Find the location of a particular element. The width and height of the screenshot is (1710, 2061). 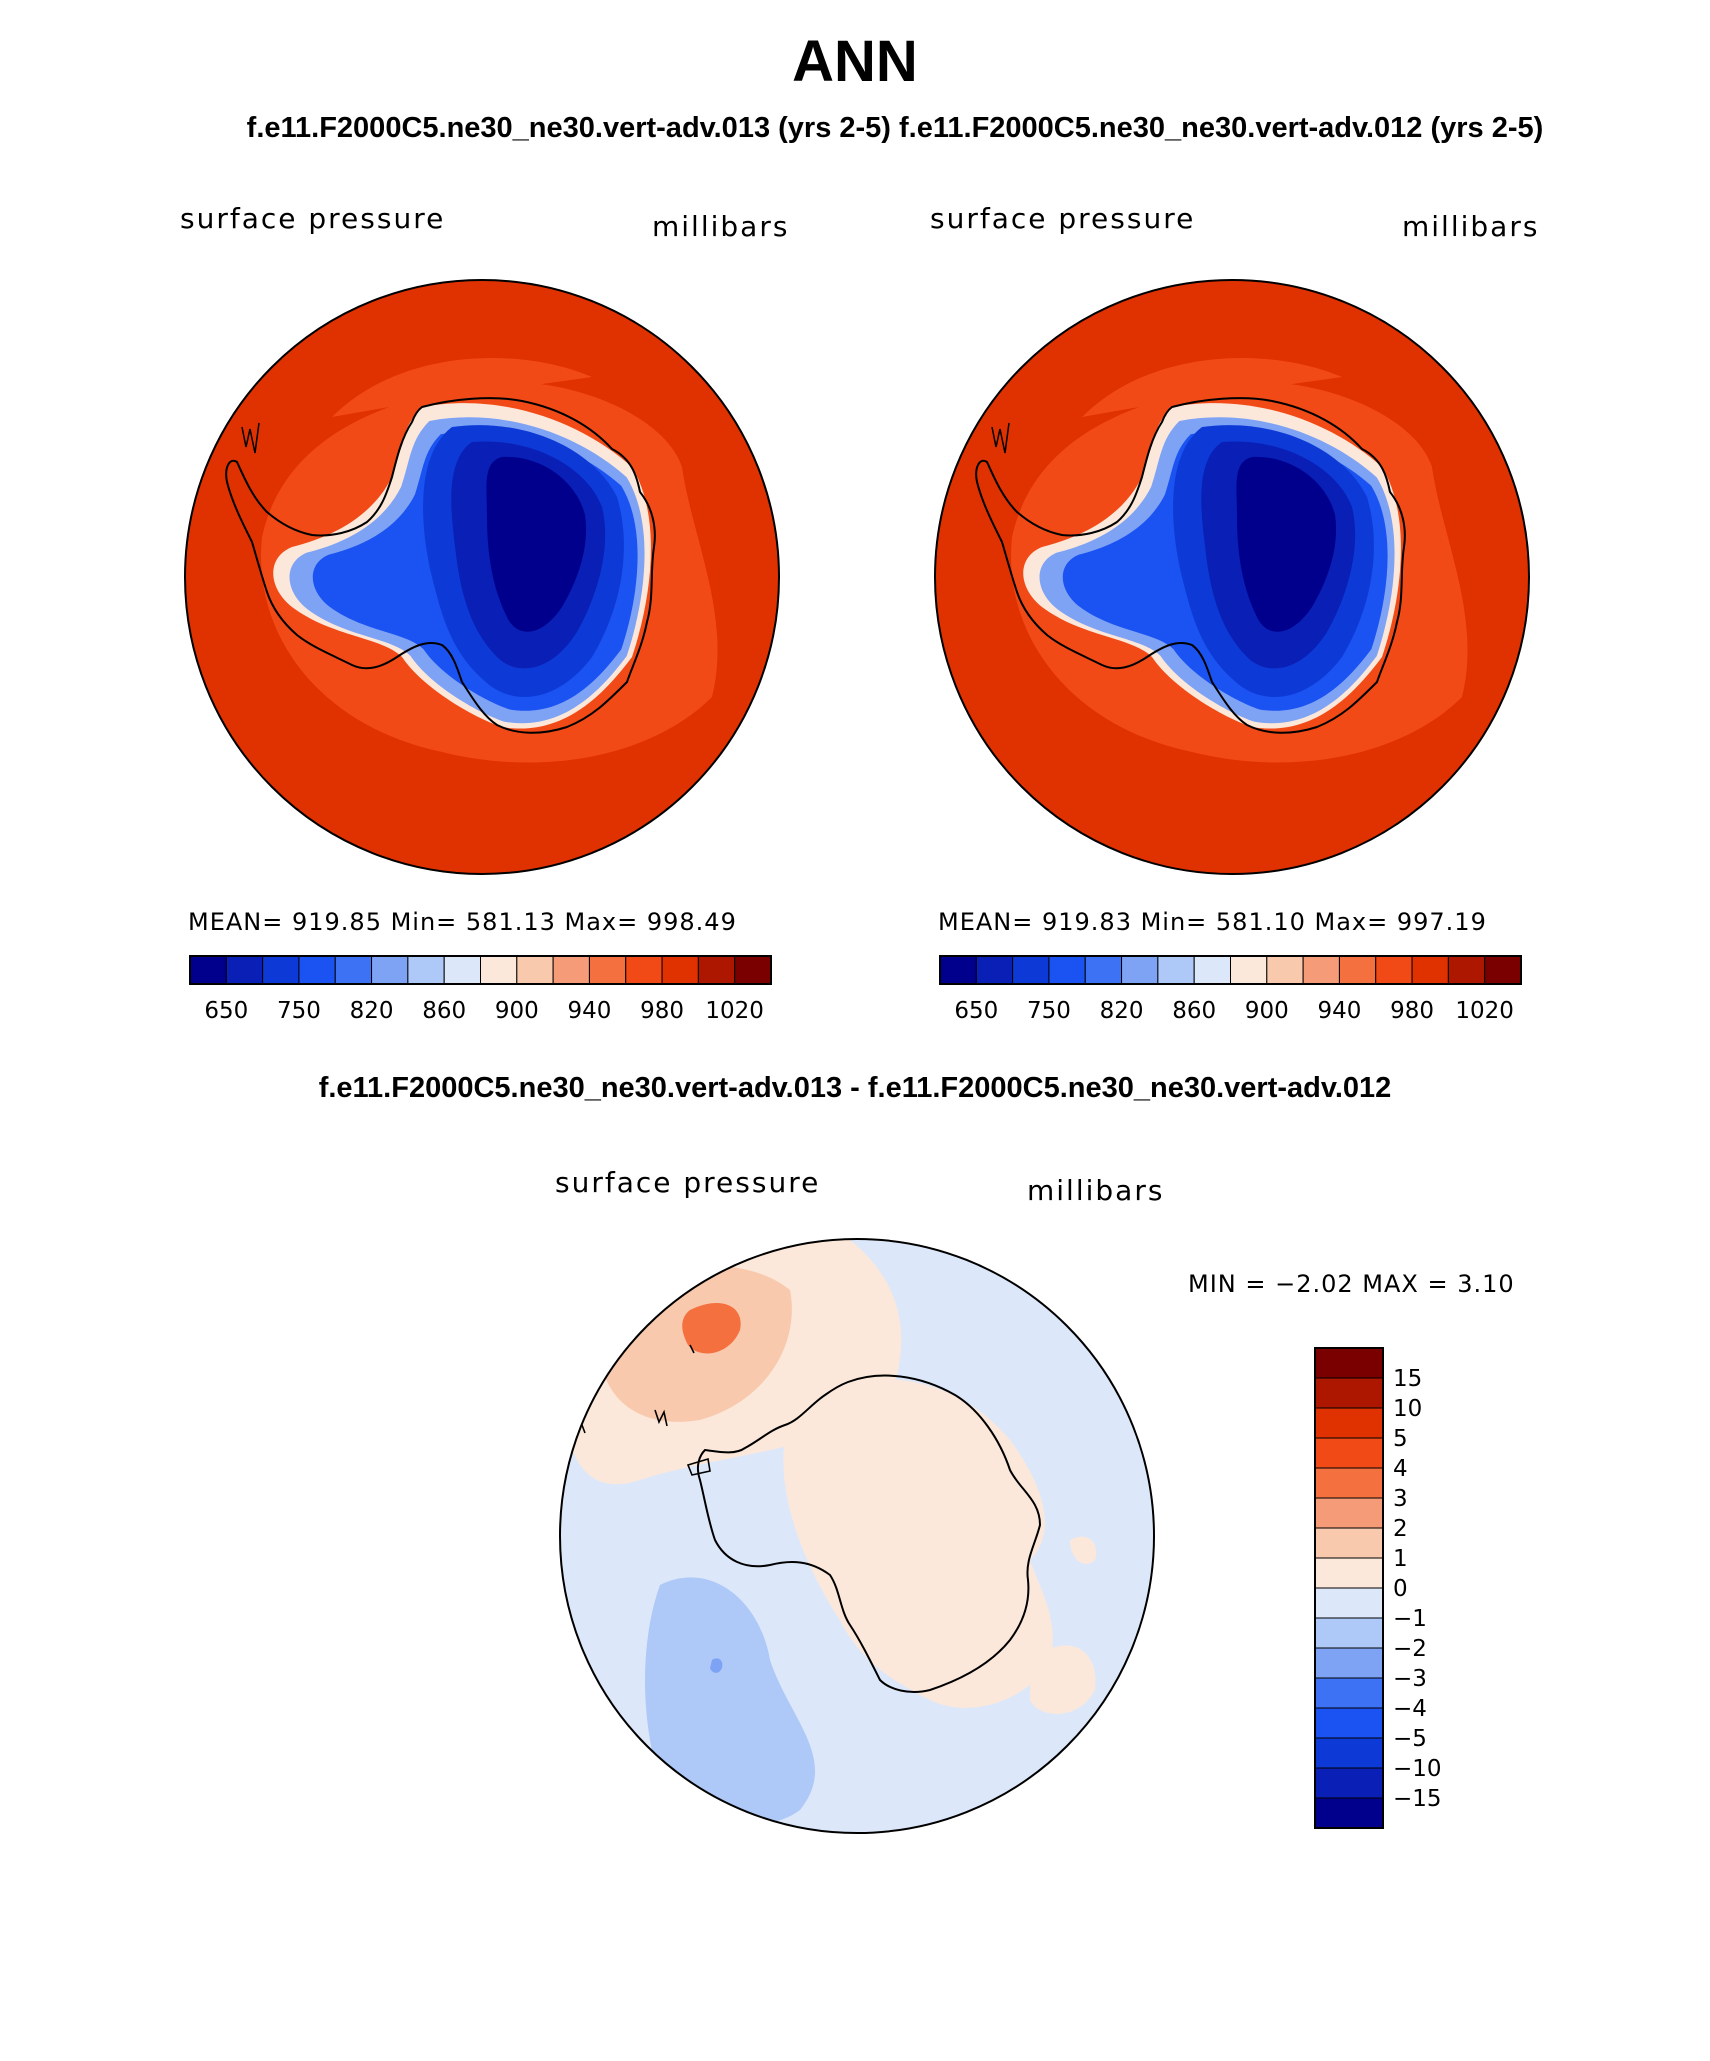

panel1-colorbar: 650 750 820 860 900 940 980 1020 is located at coordinates (480, 989).